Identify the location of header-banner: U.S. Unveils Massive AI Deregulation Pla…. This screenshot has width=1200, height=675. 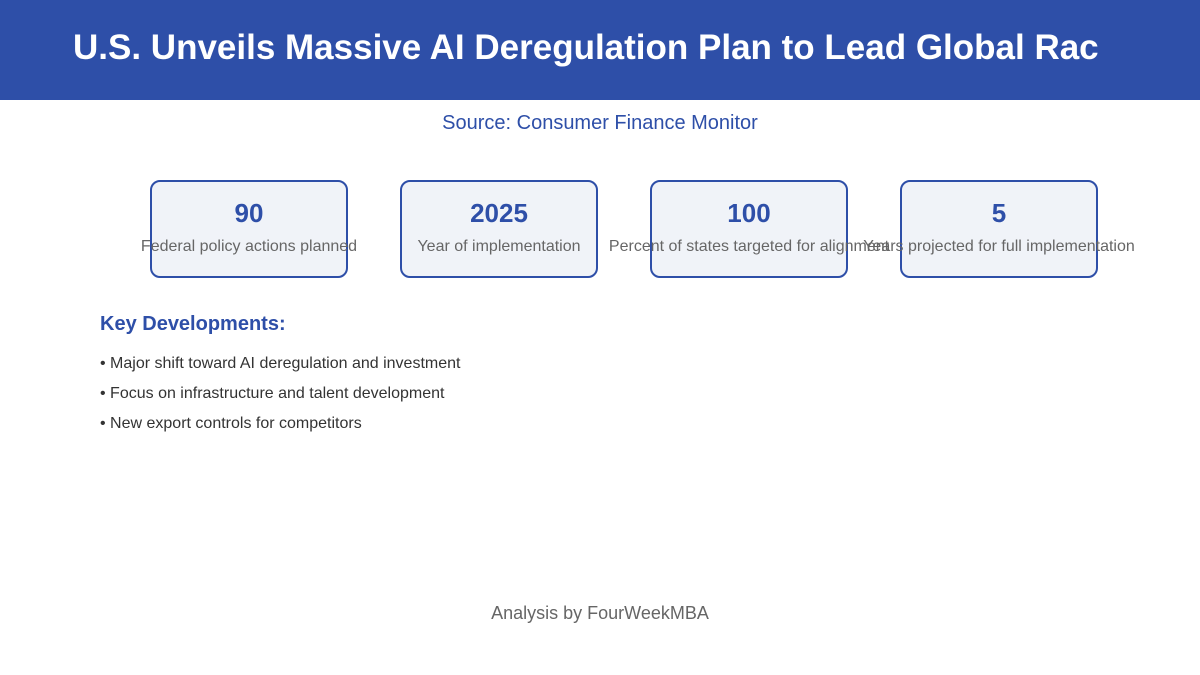
(600, 50).